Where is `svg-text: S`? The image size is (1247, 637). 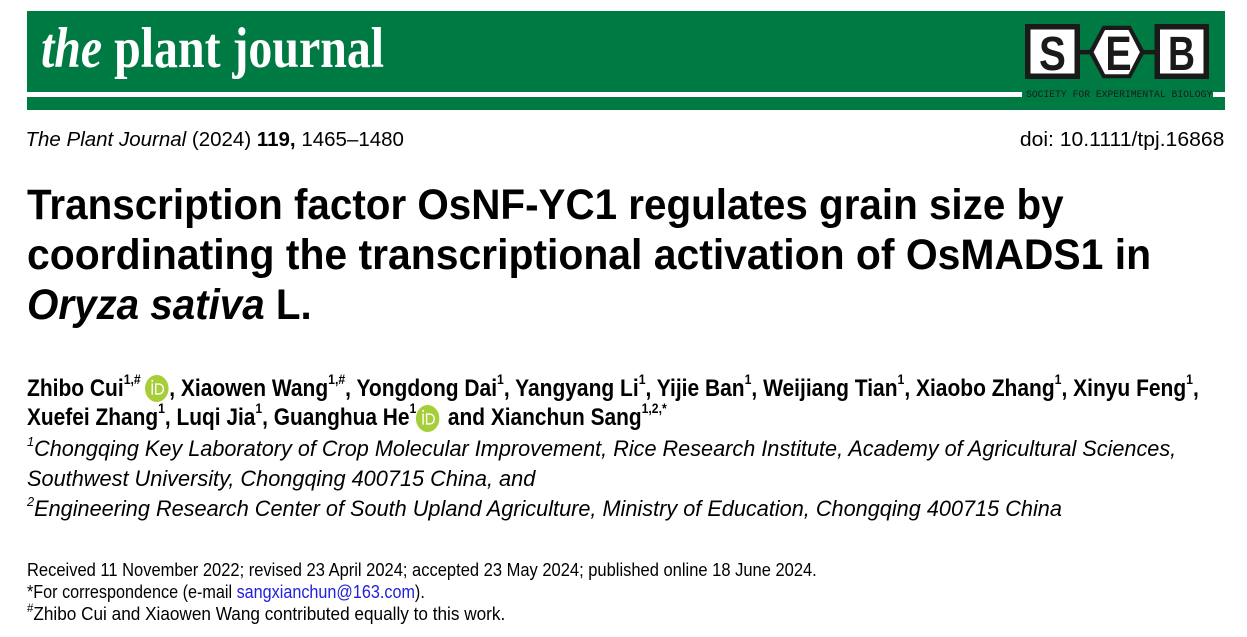 svg-text: S is located at coordinates (1052, 54).